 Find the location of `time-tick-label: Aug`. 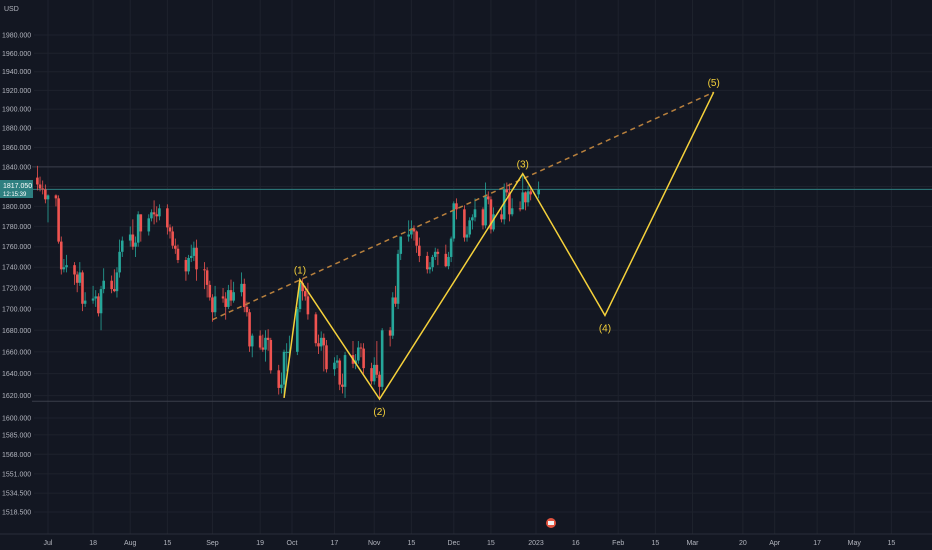

time-tick-label: Aug is located at coordinates (130, 543).